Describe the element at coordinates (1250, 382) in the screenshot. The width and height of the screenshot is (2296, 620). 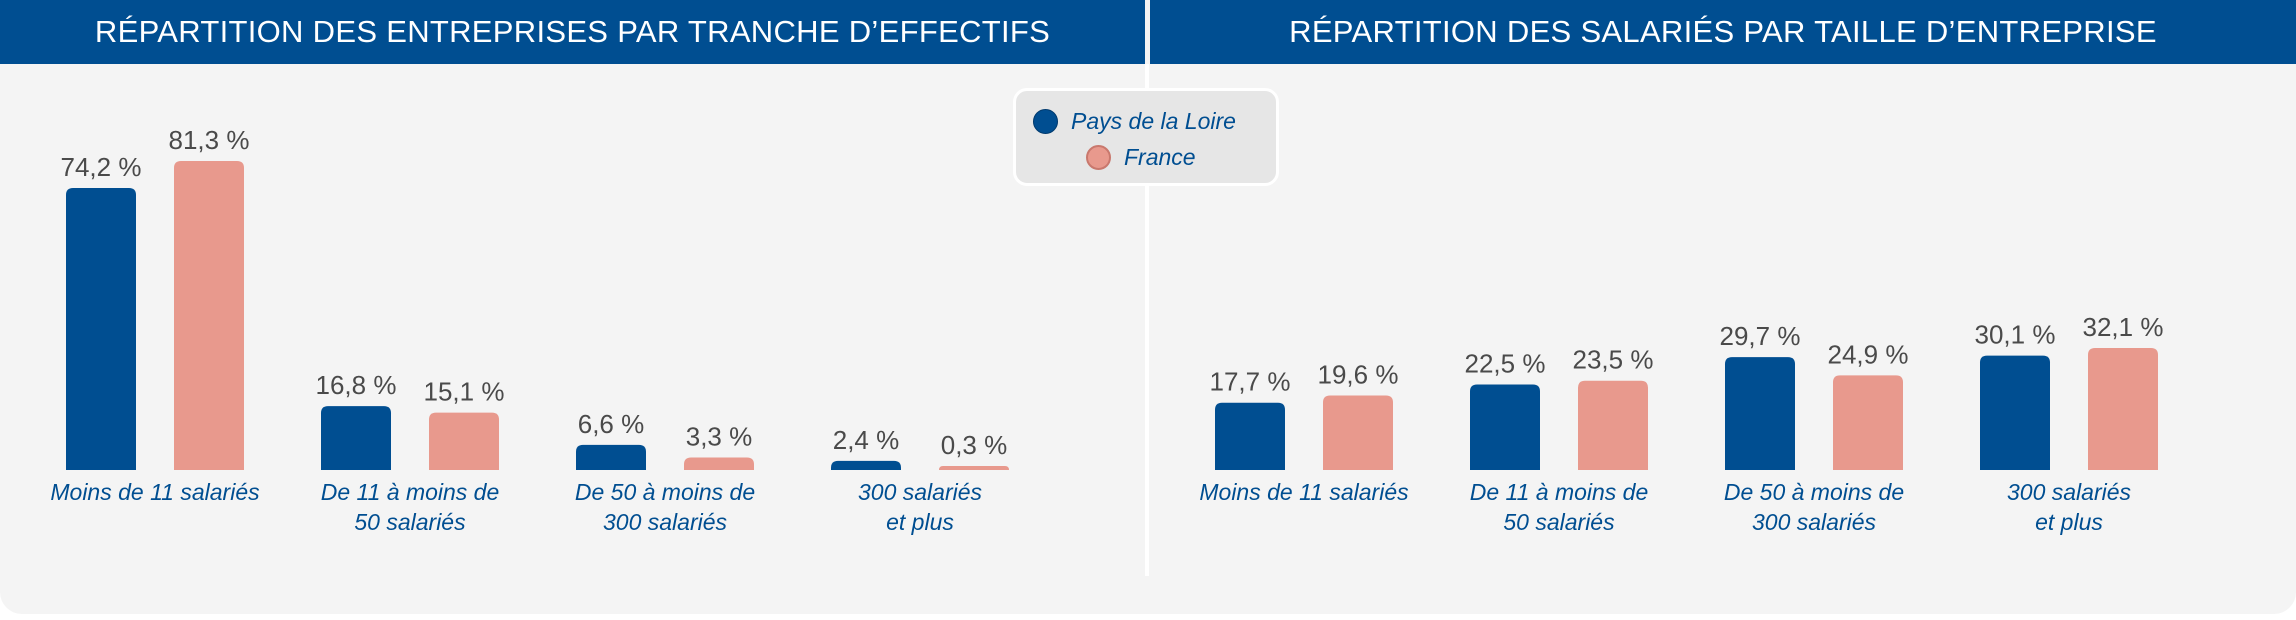
I see `employees-value-label-pays-de-la-loire-1: 17,7 %` at that location.